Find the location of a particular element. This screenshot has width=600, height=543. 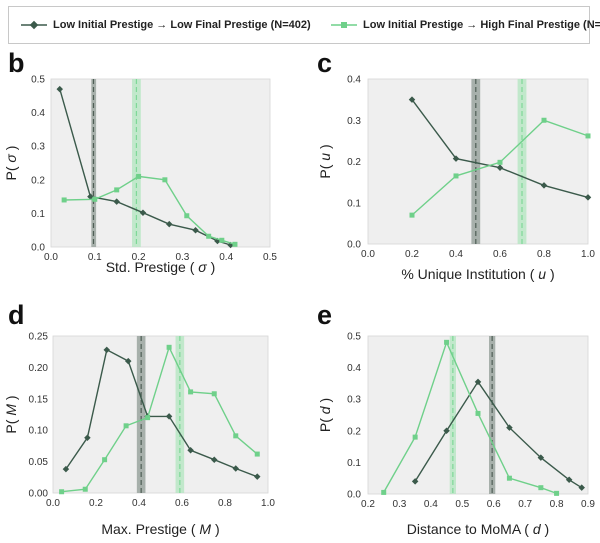

x-tick-label: 0.1 is located at coordinates (95, 257).